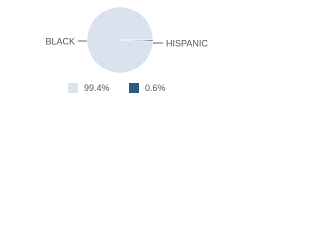  Describe the element at coordinates (97, 88) in the screenshot. I see `legend-label: 99.4%` at that location.